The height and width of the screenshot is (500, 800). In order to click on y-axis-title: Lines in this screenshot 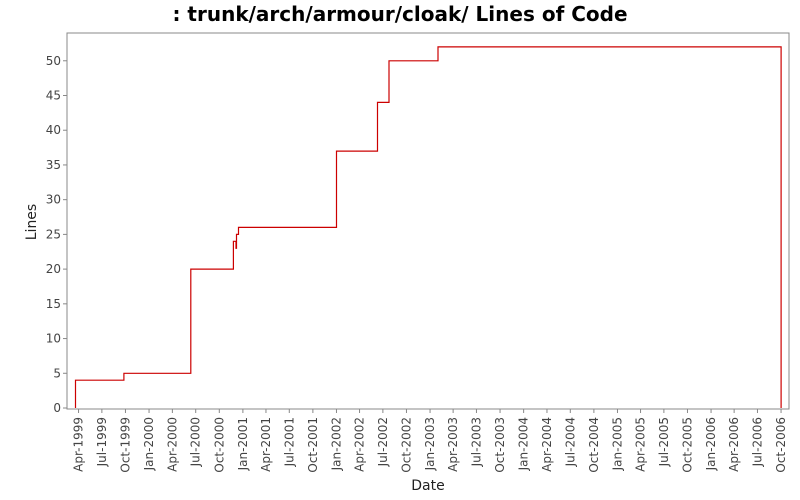, I will do `click(32, 222)`.